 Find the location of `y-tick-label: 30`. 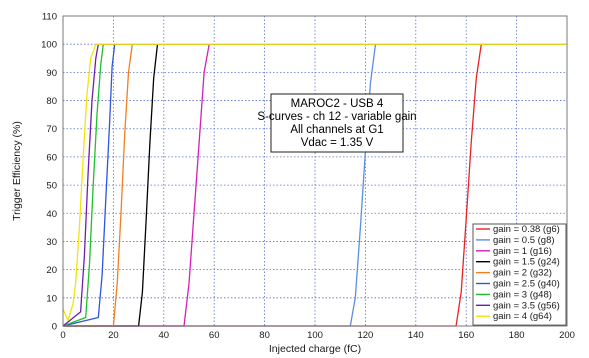

y-tick-label: 30 is located at coordinates (51, 242).